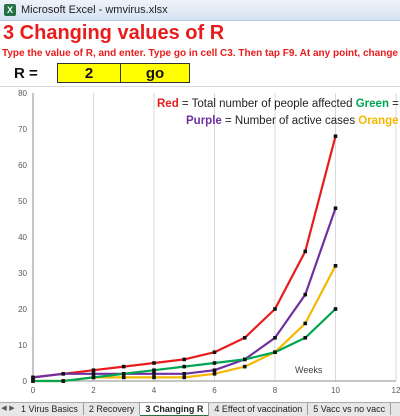 The width and height of the screenshot is (400, 416). Describe the element at coordinates (22, 273) in the screenshot. I see `y-tick-label: 30` at that location.